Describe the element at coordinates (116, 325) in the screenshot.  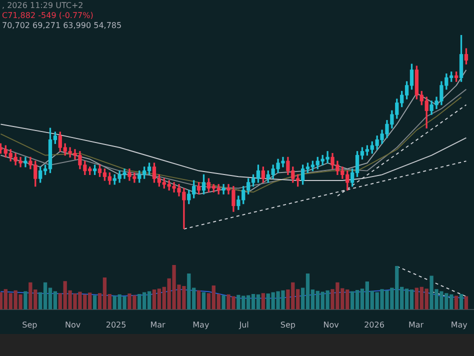
I see `x-tick-label: 2025` at that location.